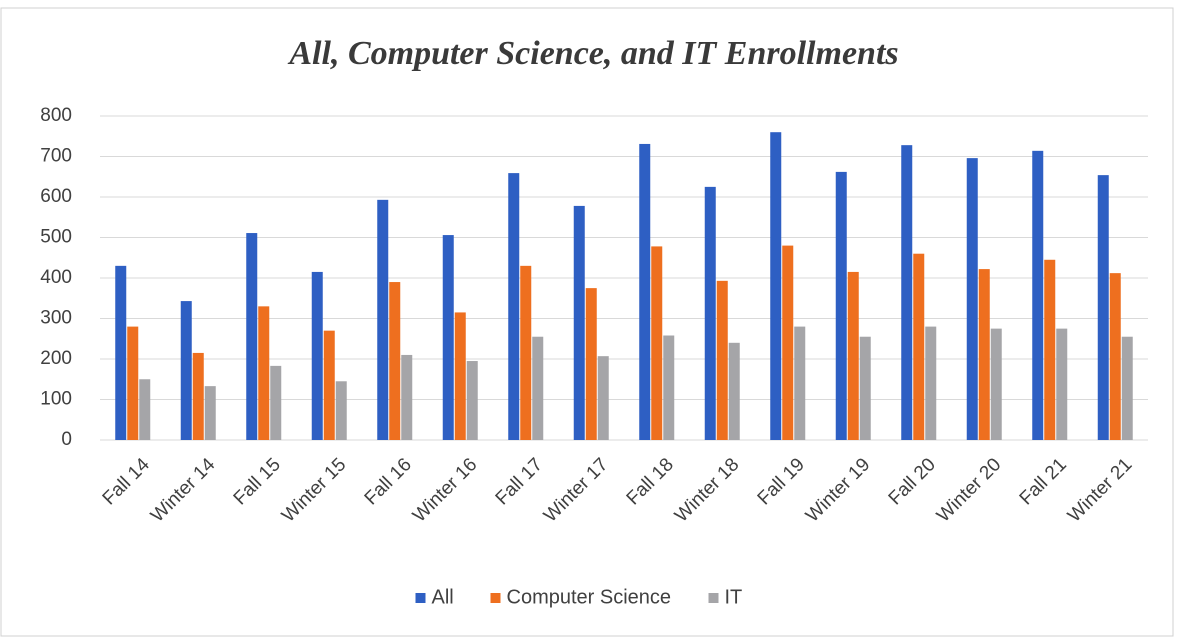 The image size is (1177, 639). Describe the element at coordinates (56, 237) in the screenshot. I see `y-tick-label: 500` at that location.